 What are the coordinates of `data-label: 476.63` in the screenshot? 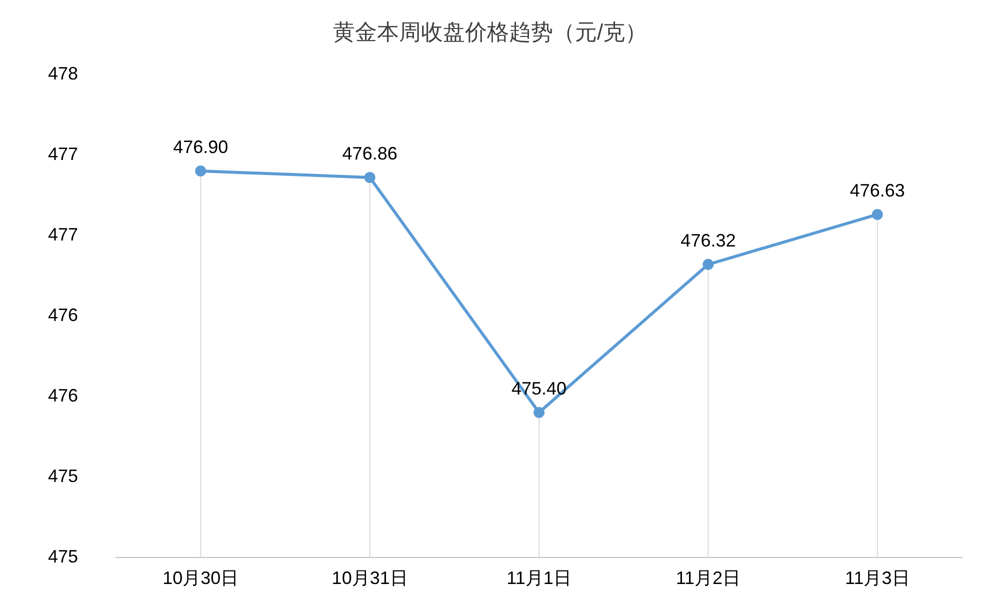 It's located at (877, 190).